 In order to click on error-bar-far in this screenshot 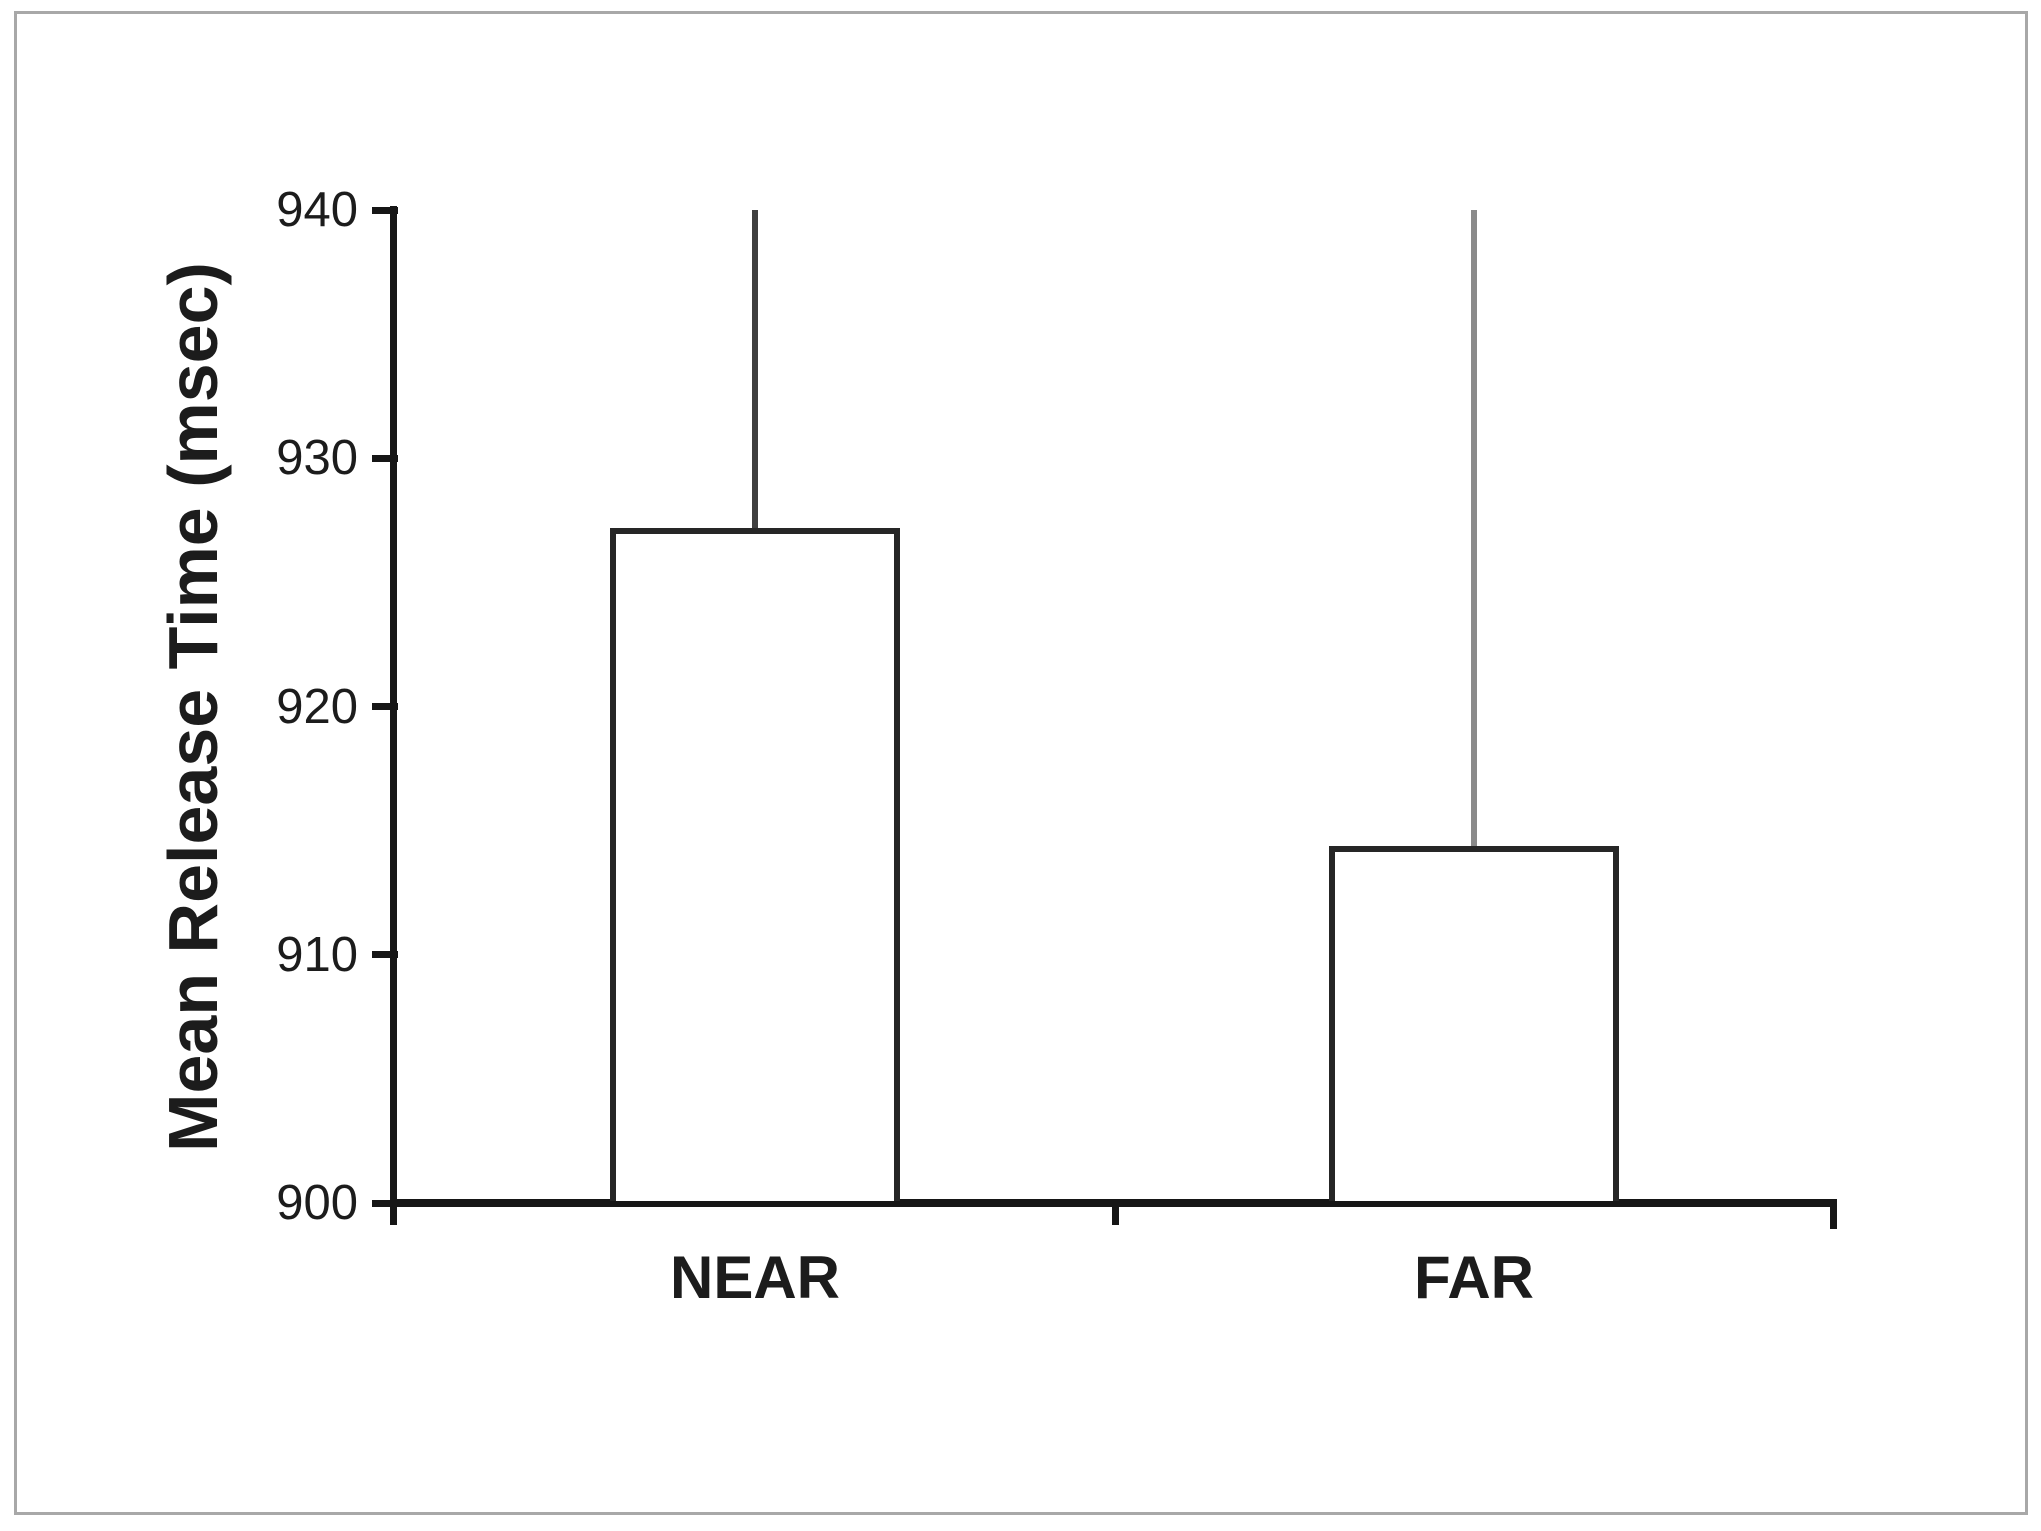, I will do `click(1474, 528)`.